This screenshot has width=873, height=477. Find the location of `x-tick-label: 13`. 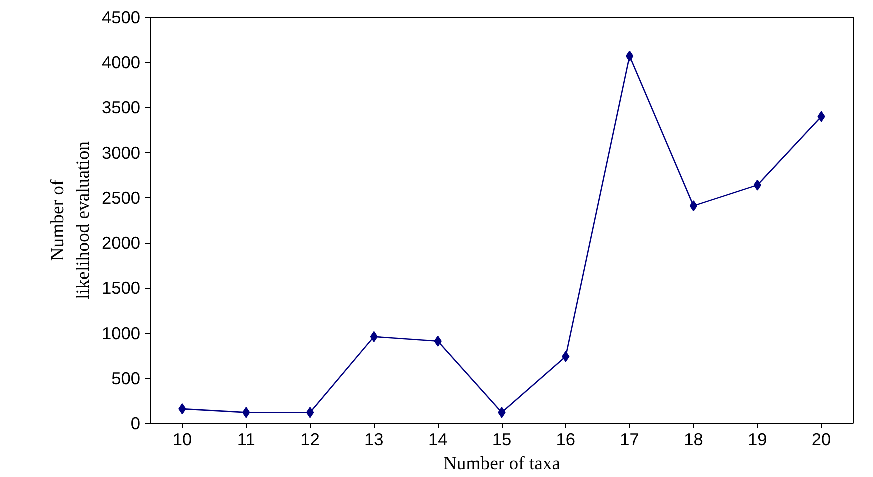

x-tick-label: 13 is located at coordinates (374, 440).